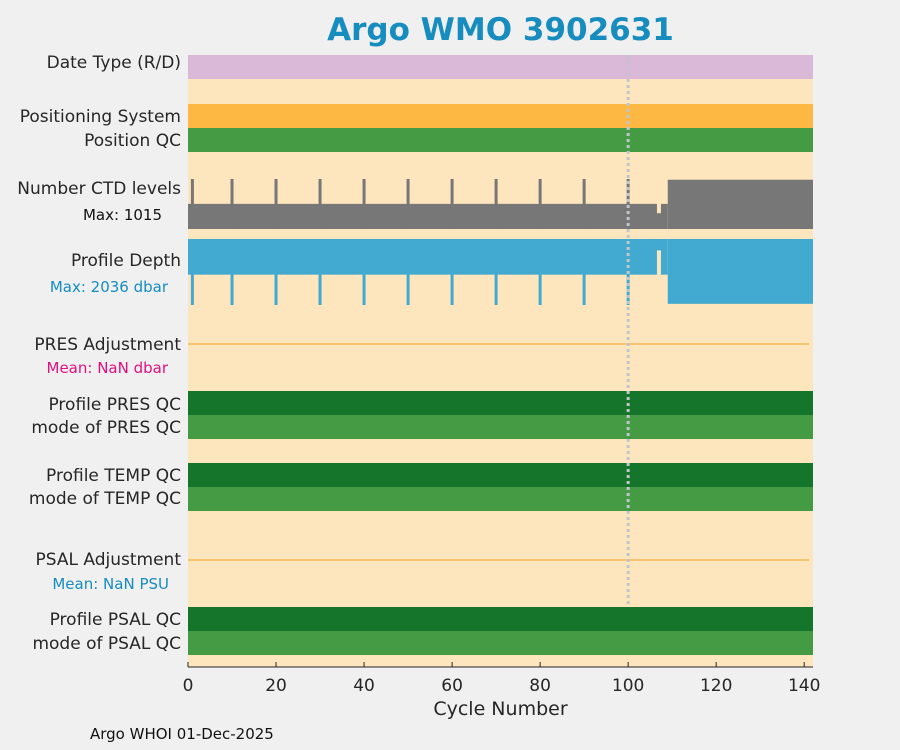 The height and width of the screenshot is (750, 900). Describe the element at coordinates (182, 734) in the screenshot. I see `footer-credit: Argo WHOI 01-Dec-2025` at that location.